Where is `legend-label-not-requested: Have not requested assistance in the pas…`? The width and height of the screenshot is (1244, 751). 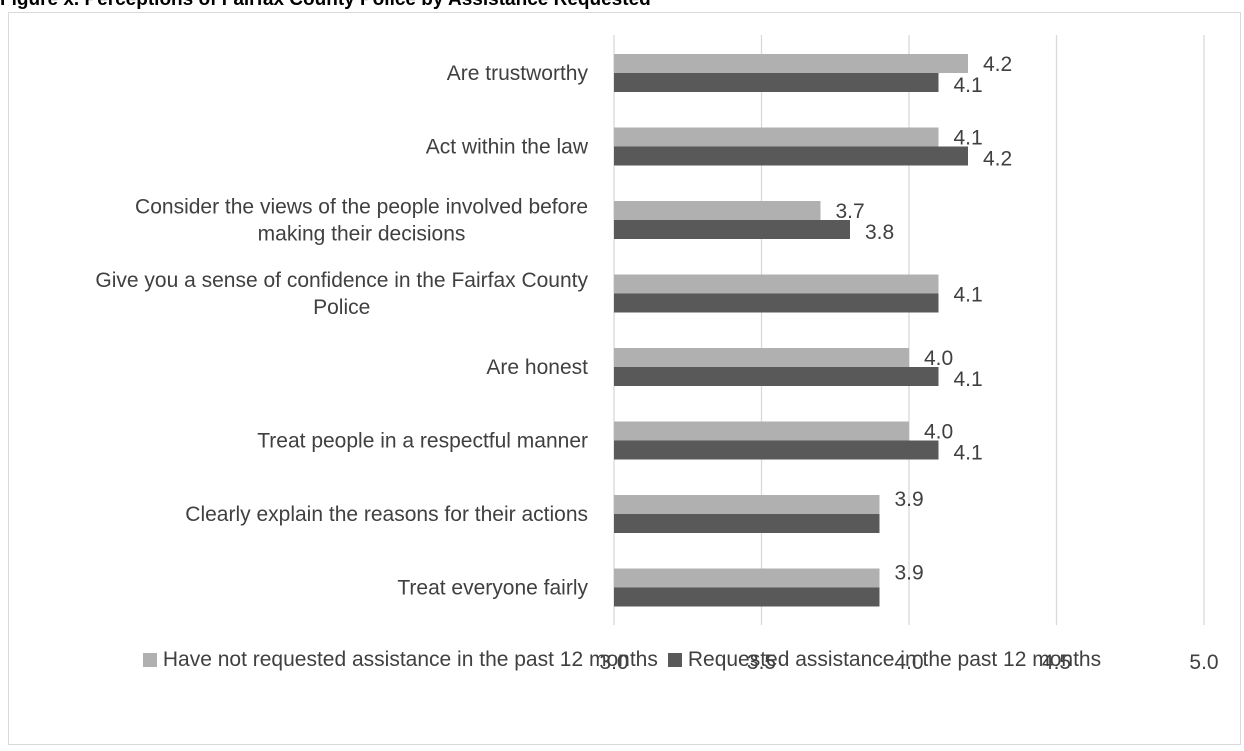 legend-label-not-requested: Have not requested assistance in the pas… is located at coordinates (410, 659).